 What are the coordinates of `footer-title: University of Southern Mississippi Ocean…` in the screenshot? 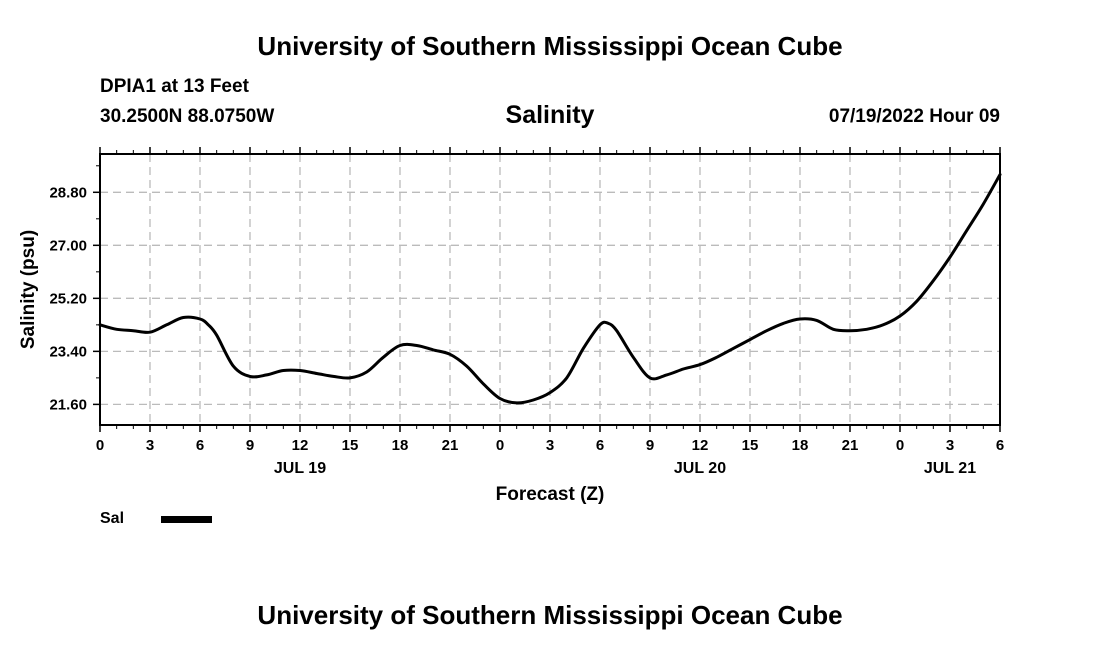 It's located at (550, 615).